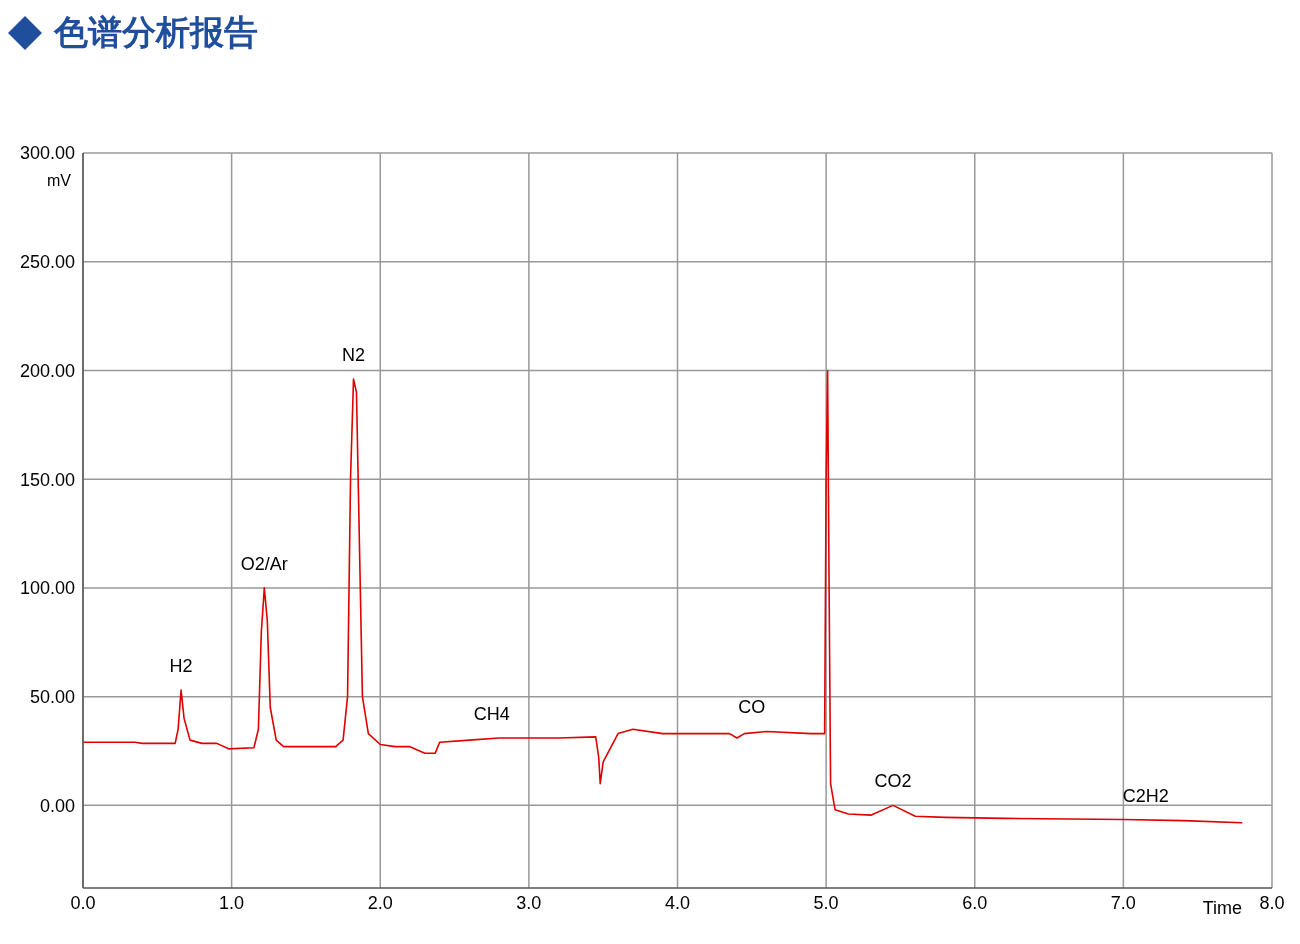 This screenshot has width=1300, height=944. What do you see at coordinates (677, 902) in the screenshot?
I see `x-tick-label: 4.0` at bounding box center [677, 902].